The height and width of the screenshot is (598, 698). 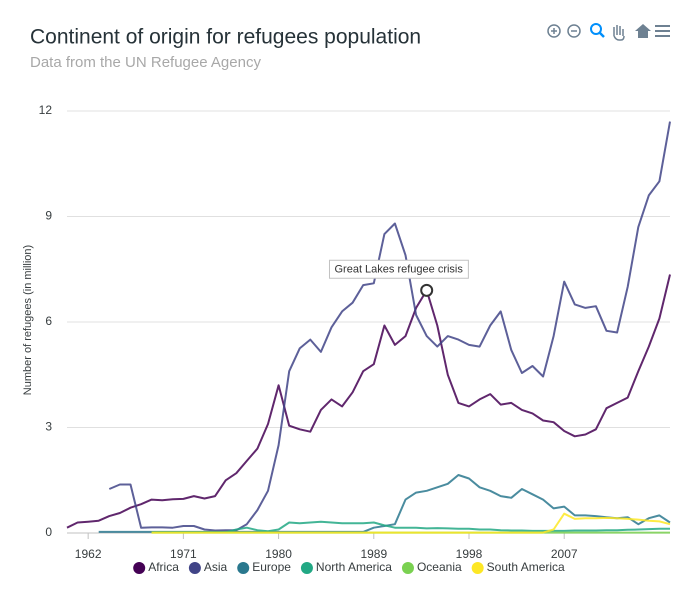 I want to click on annotation-point, so click(x=427, y=290).